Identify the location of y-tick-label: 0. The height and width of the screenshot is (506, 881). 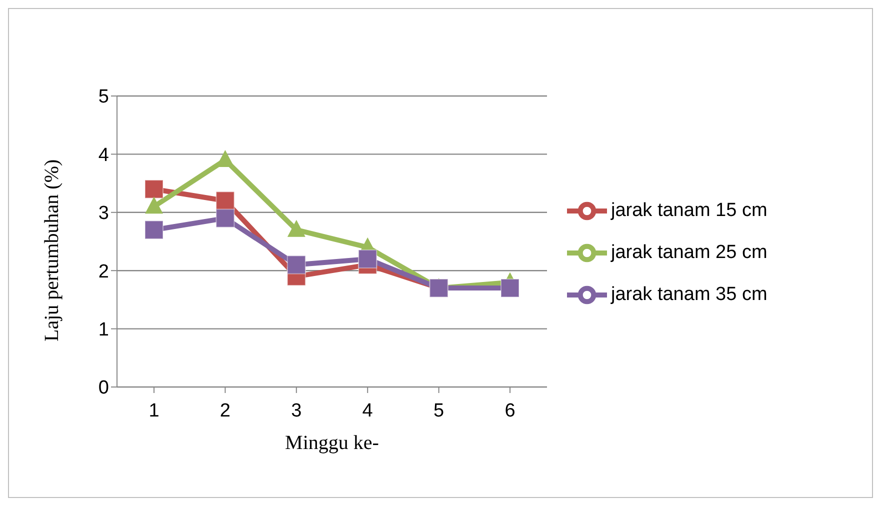
(103, 388).